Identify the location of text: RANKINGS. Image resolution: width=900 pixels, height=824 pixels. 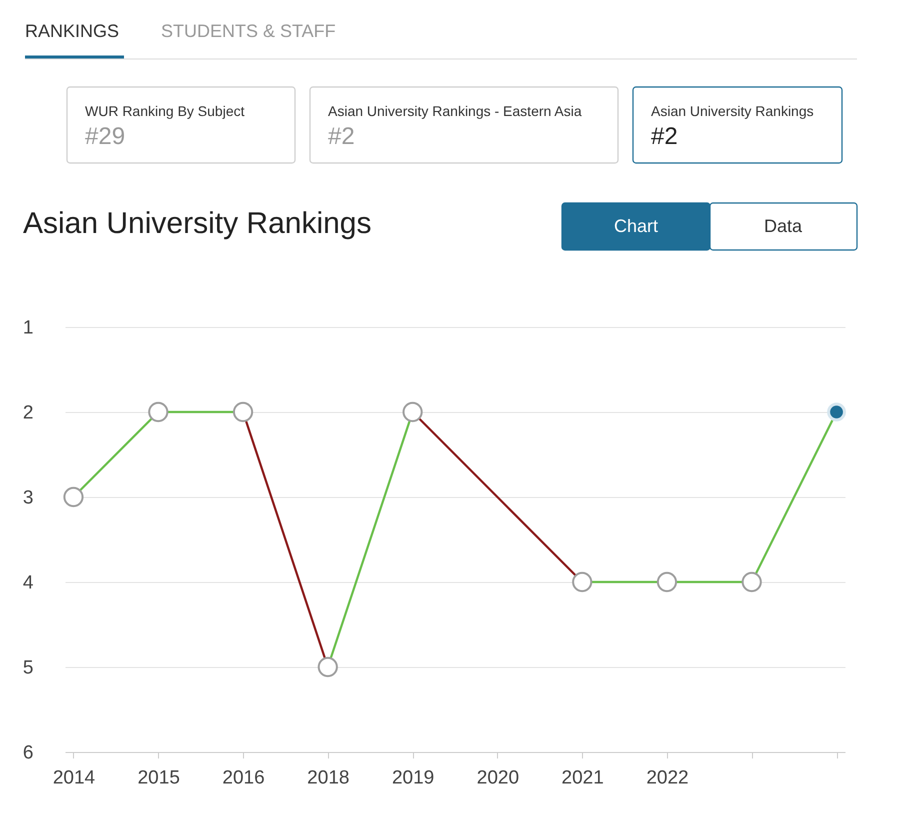
(72, 31).